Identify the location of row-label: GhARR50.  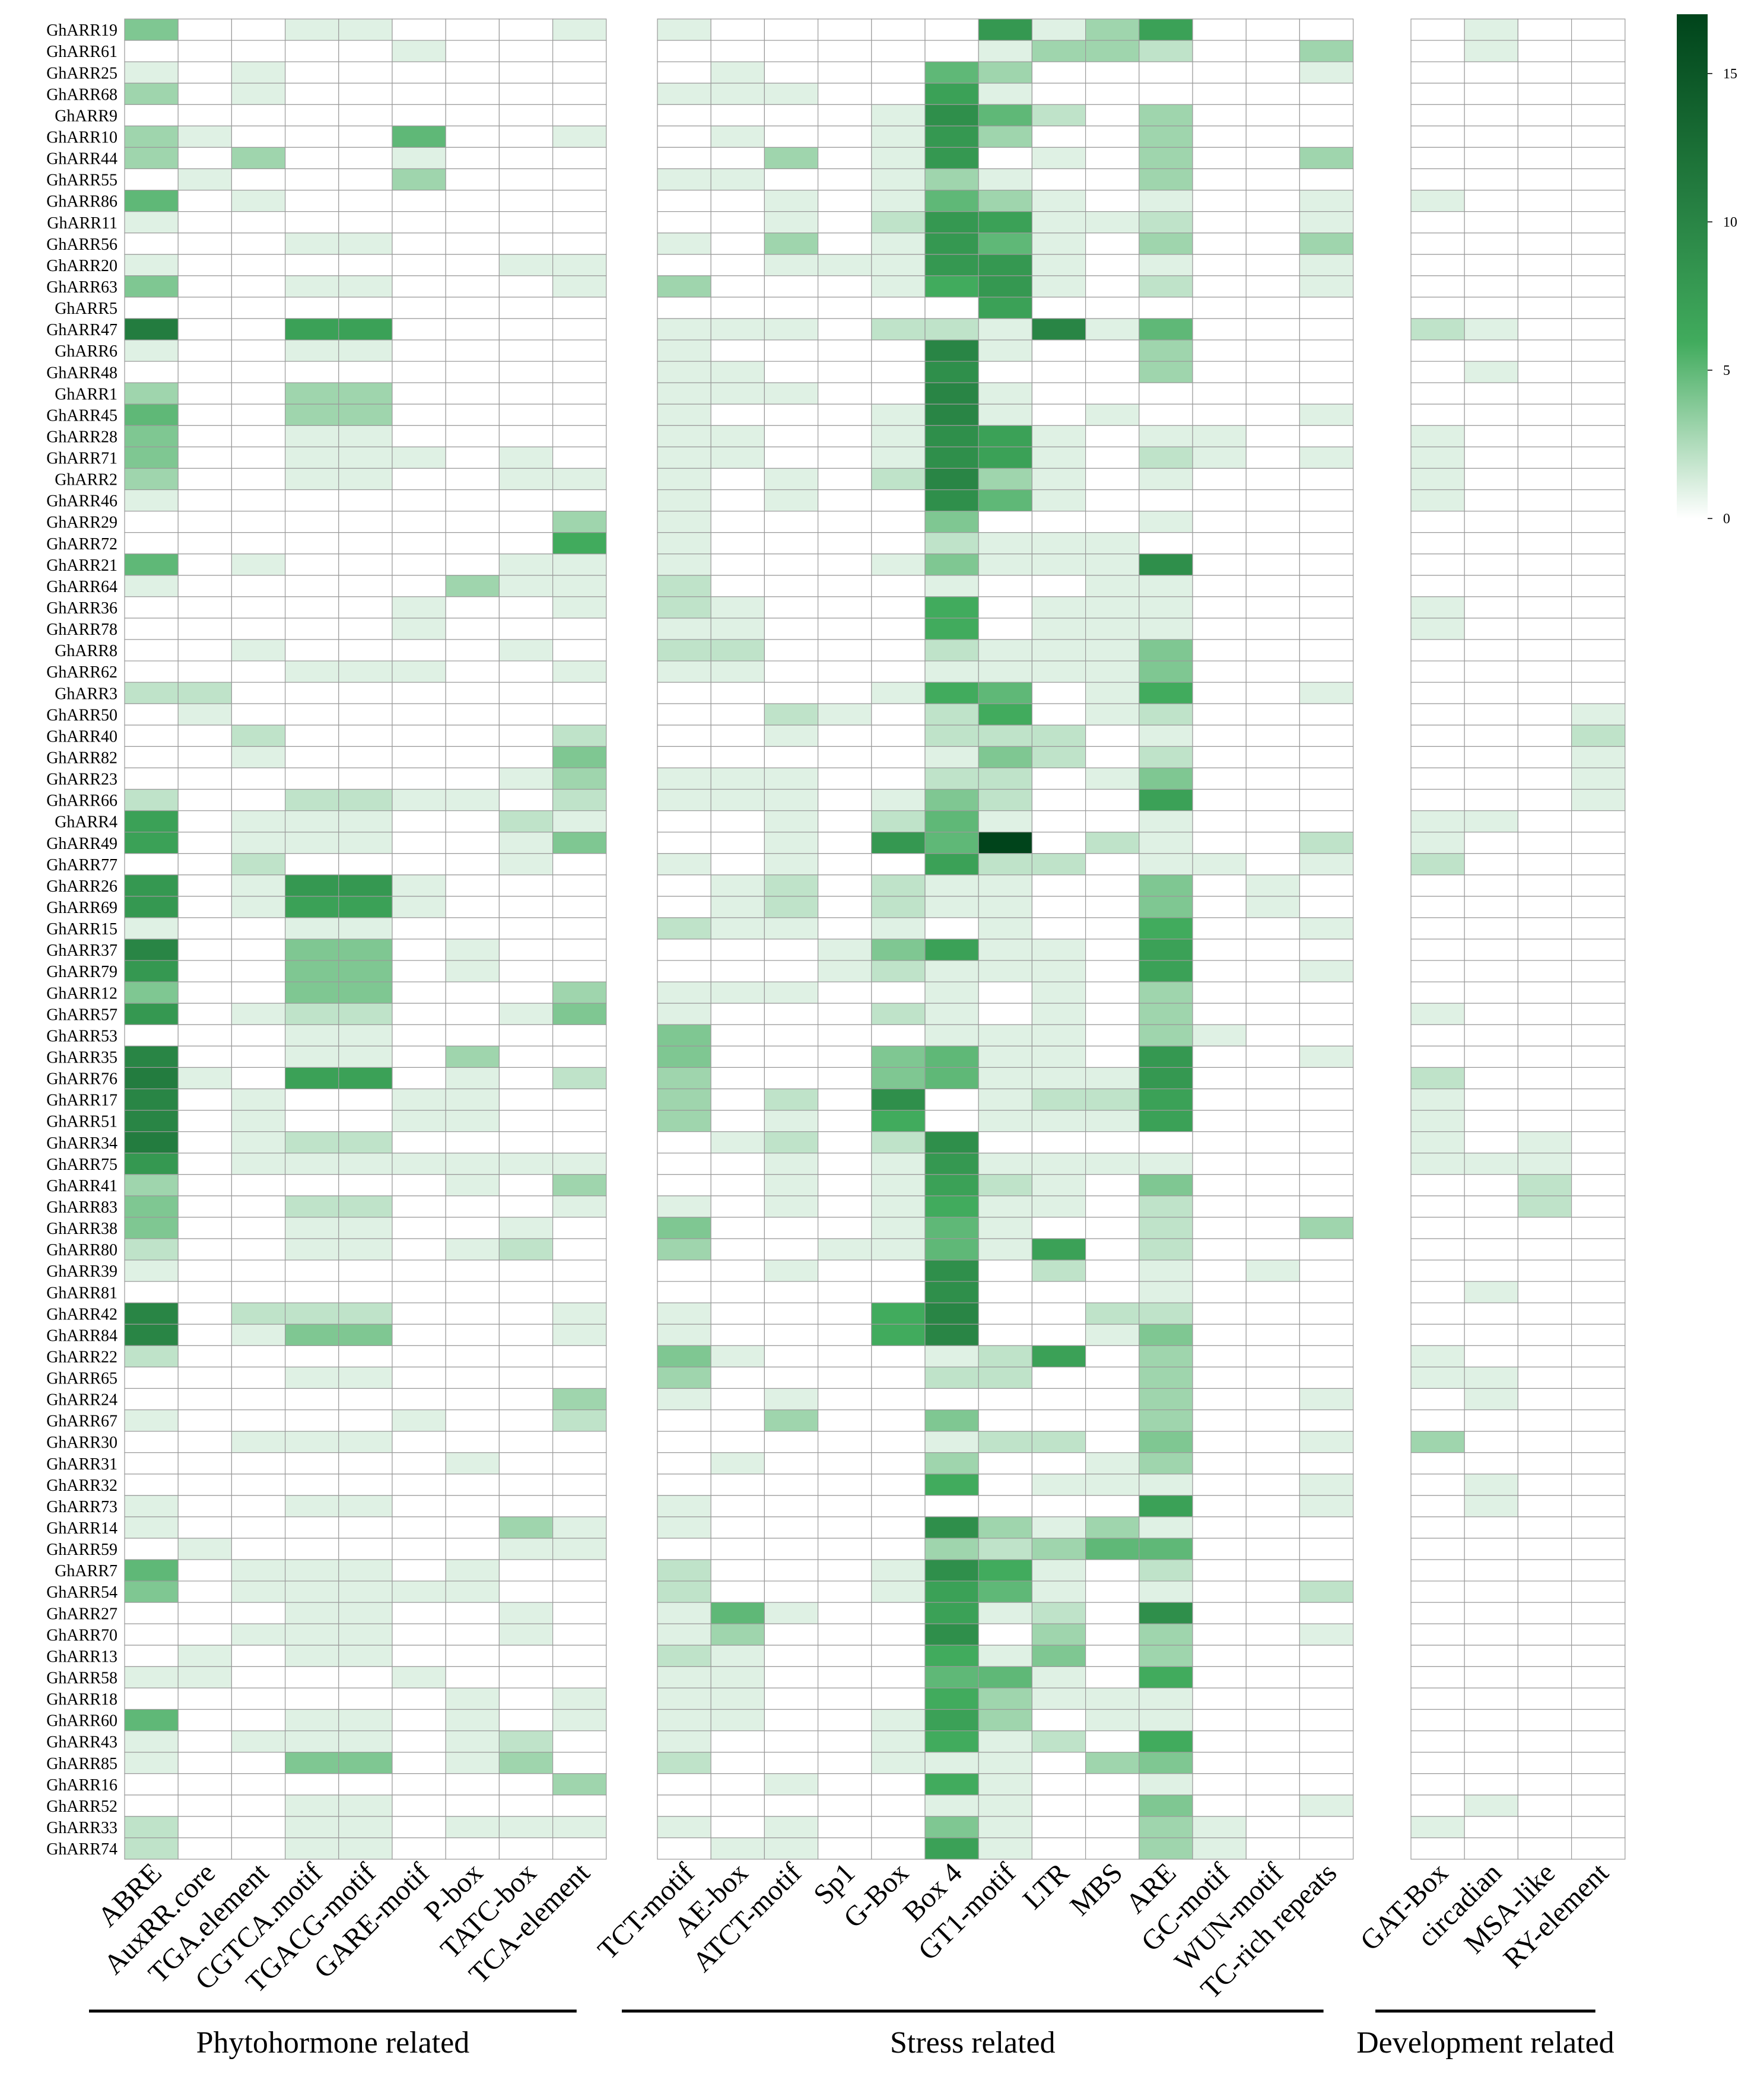
(82, 715).